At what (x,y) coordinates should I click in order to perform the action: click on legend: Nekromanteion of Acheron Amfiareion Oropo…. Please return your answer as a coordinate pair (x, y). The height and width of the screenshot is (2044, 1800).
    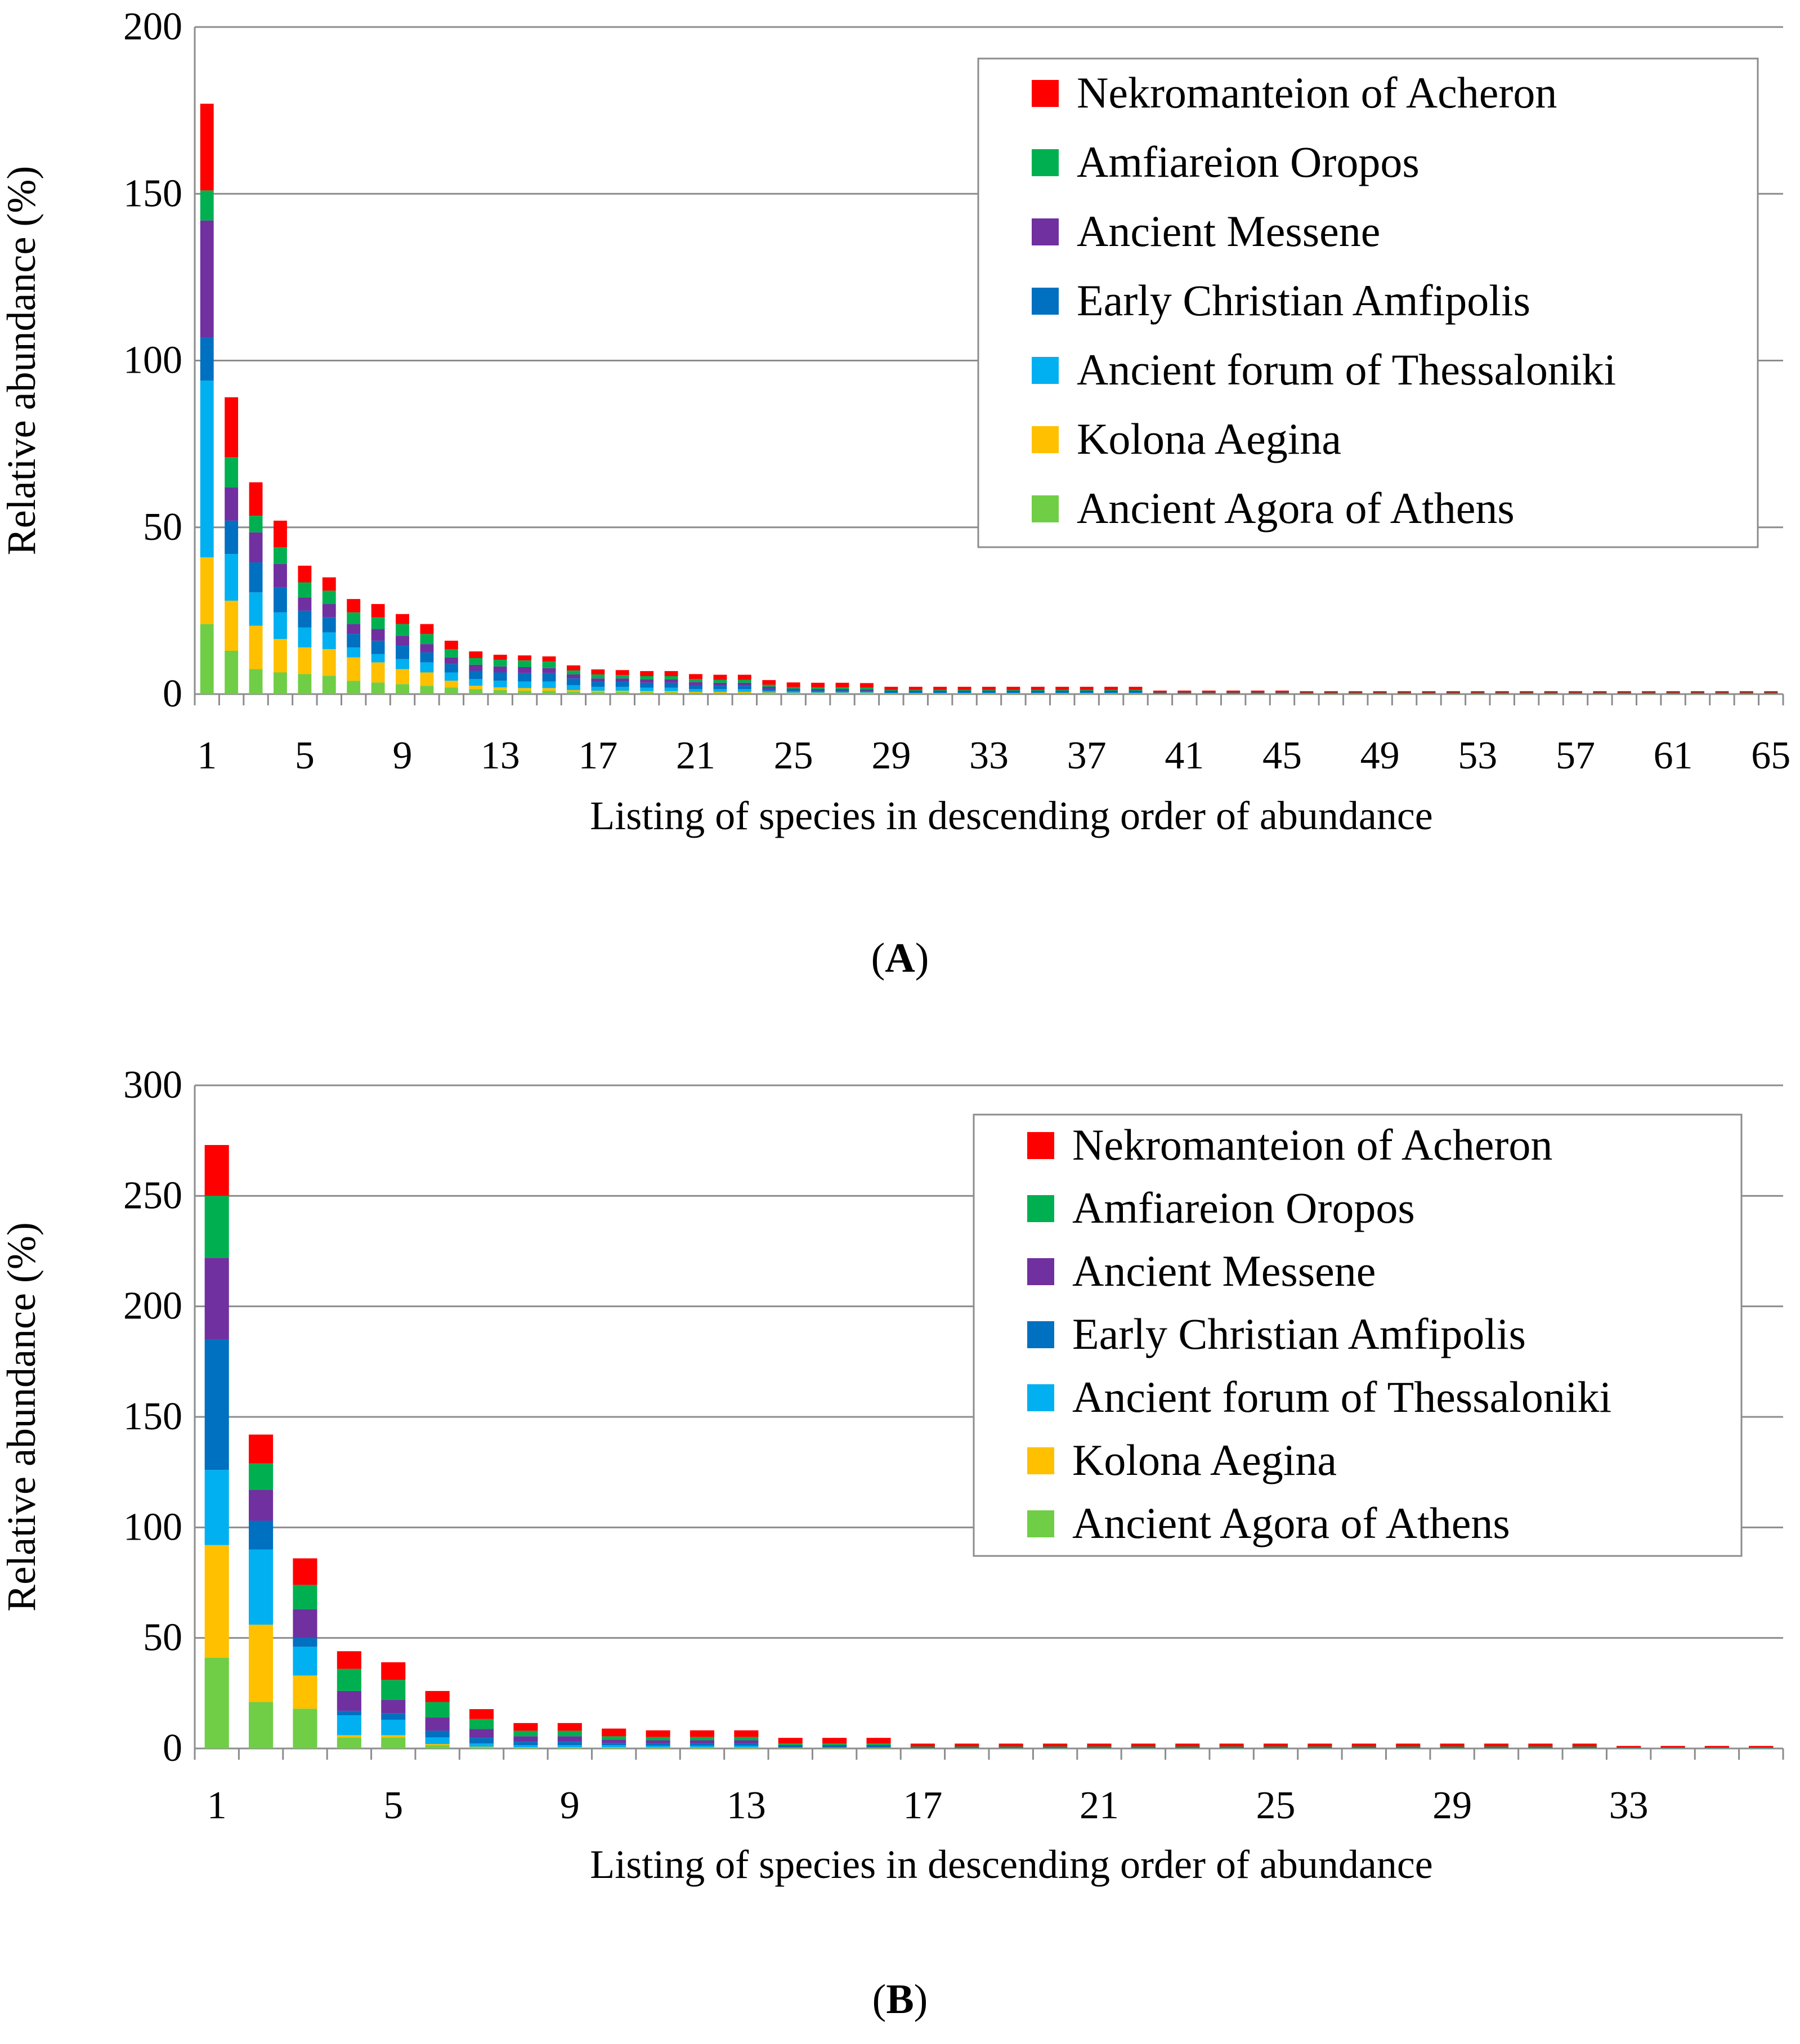
    Looking at the image, I should click on (1368, 302).